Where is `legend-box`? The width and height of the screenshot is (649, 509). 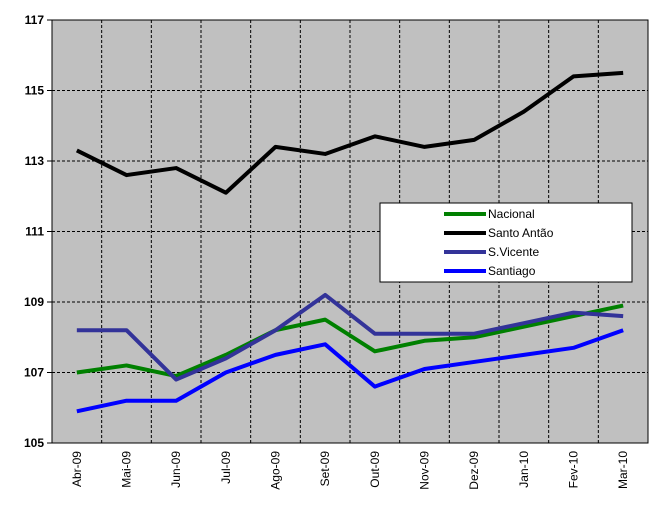 legend-box is located at coordinates (506, 242).